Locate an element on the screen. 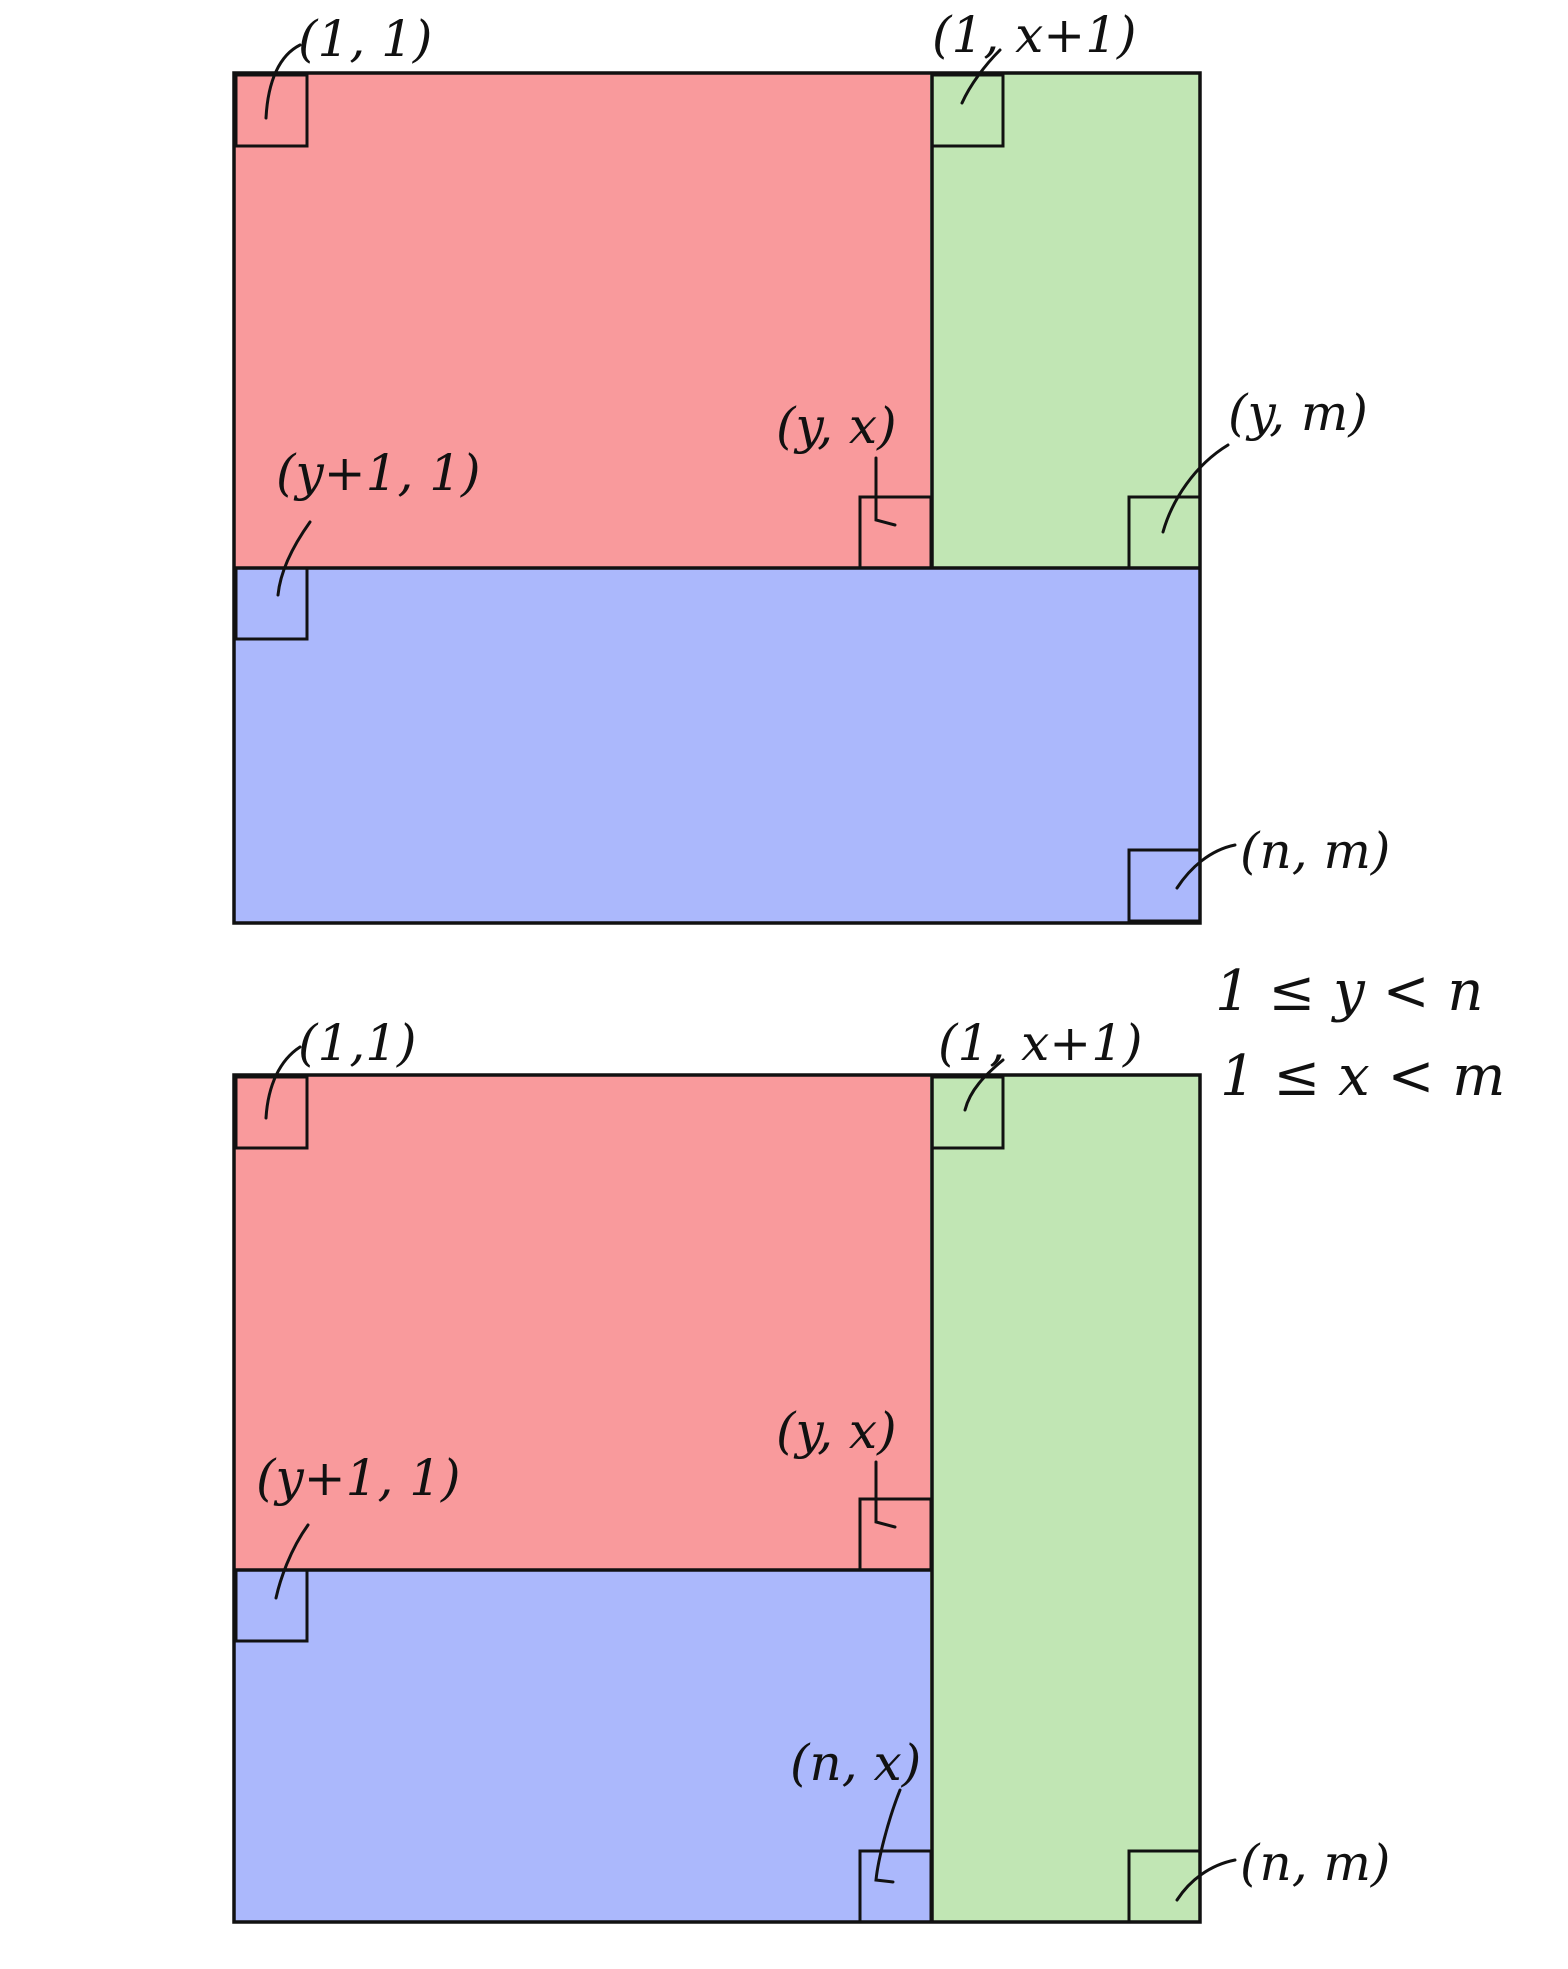  conditions: 1 ≤ y < n 1 ≤ x < m is located at coordinates (1360, 1034).